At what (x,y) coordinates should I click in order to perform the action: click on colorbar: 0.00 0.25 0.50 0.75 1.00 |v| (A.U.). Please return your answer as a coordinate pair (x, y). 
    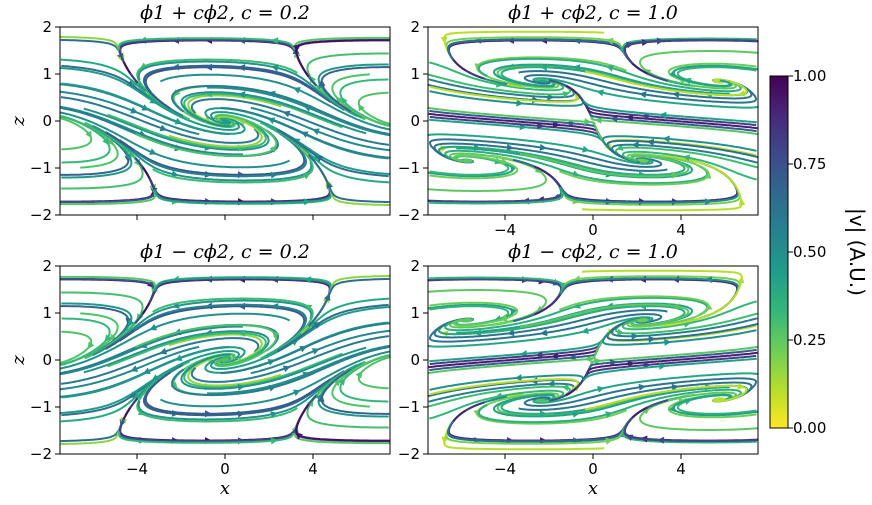
    Looking at the image, I should click on (819, 252).